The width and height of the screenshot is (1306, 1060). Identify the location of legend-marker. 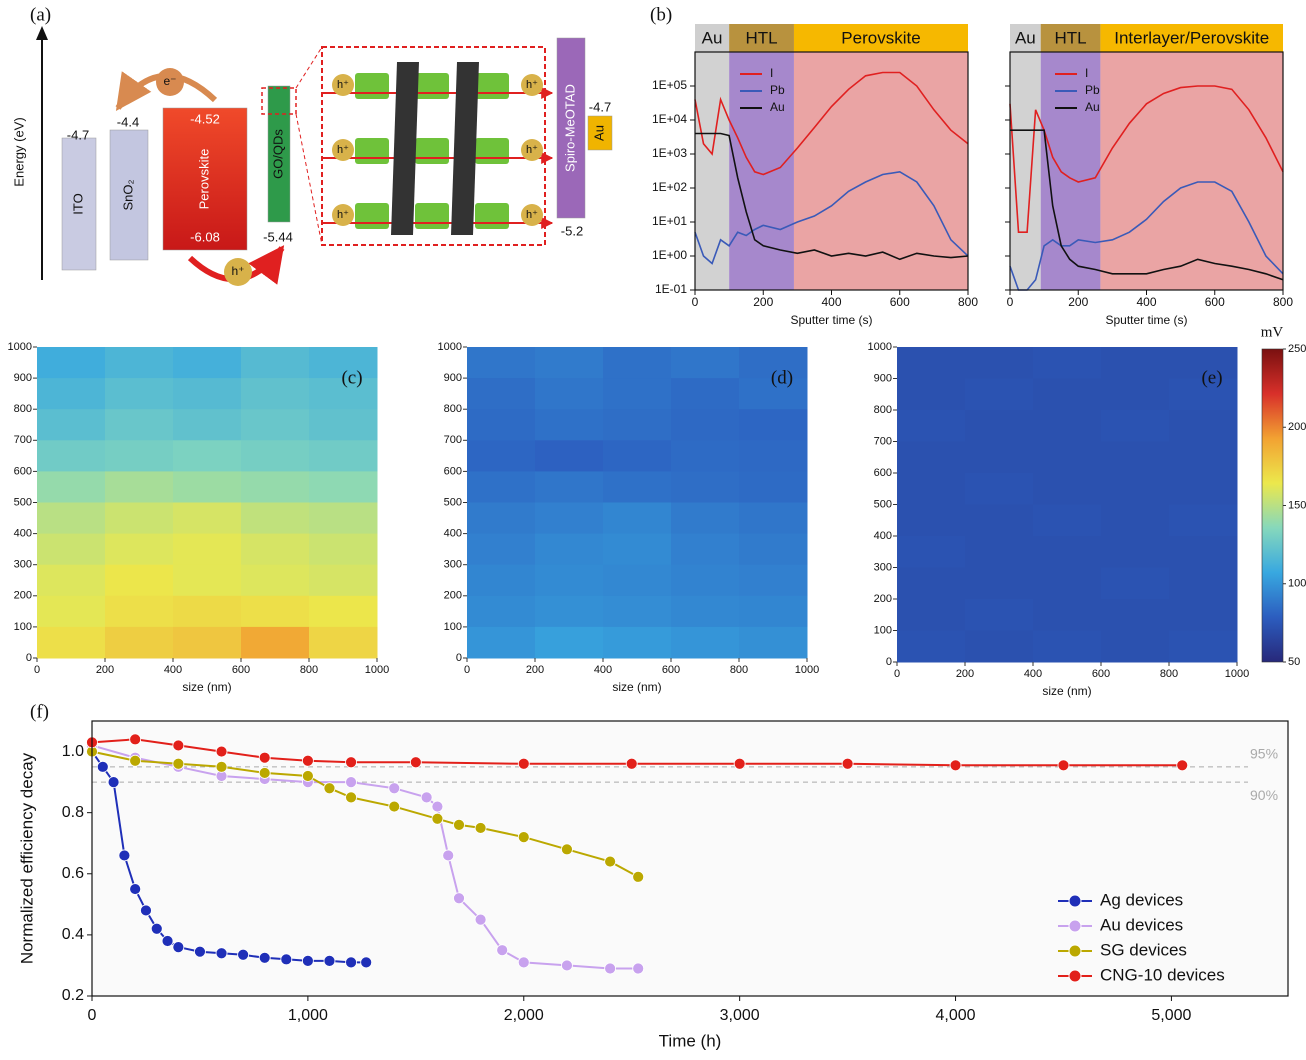
(1075, 976).